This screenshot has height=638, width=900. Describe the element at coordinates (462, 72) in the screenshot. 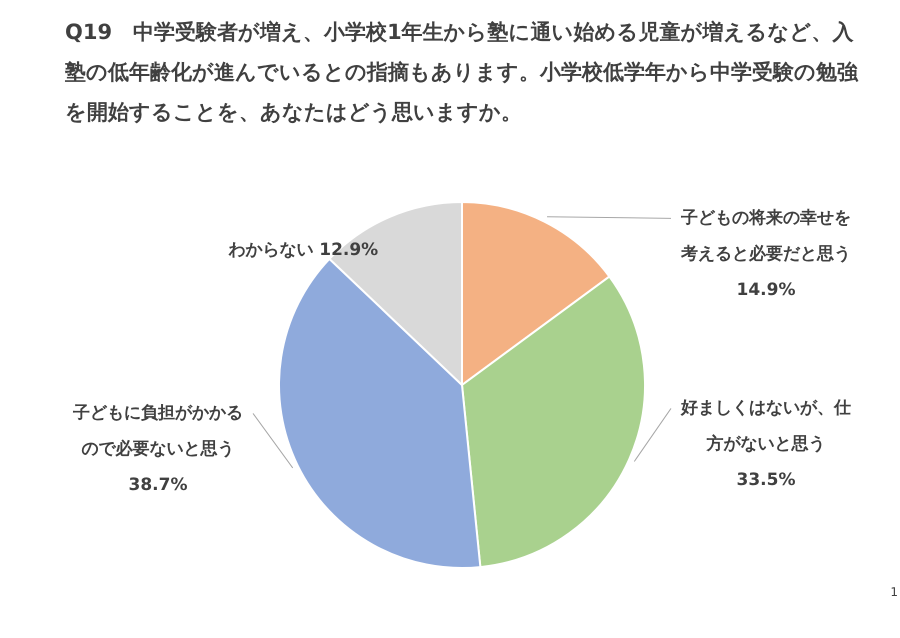

I see `title: Q19 中学受験者が増え、小学校1年生から塾に通い始める児童が増えるなど、入塾の低年齢化が進んでいるとの指摘もあります。小学校低学年から中学受験の勉強を開始することを、あなたはどう思いますか。` at that location.